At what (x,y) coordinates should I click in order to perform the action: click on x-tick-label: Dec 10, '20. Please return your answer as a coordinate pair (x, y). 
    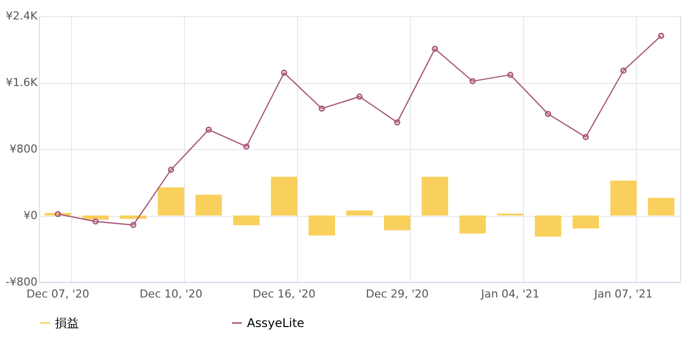
    Looking at the image, I should click on (171, 294).